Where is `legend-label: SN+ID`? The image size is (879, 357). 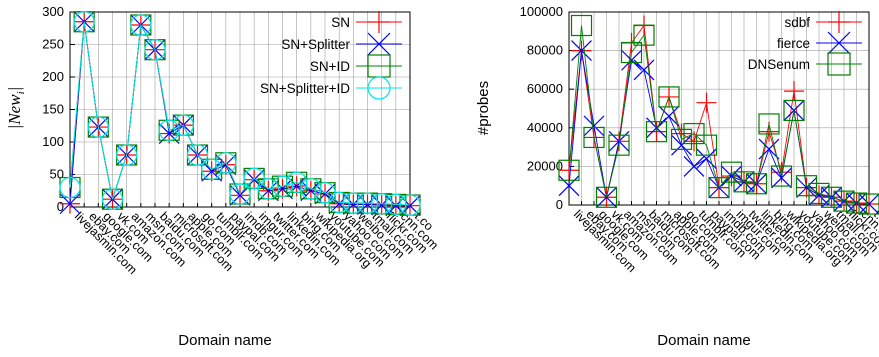
legend-label: SN+ID is located at coordinates (330, 66).